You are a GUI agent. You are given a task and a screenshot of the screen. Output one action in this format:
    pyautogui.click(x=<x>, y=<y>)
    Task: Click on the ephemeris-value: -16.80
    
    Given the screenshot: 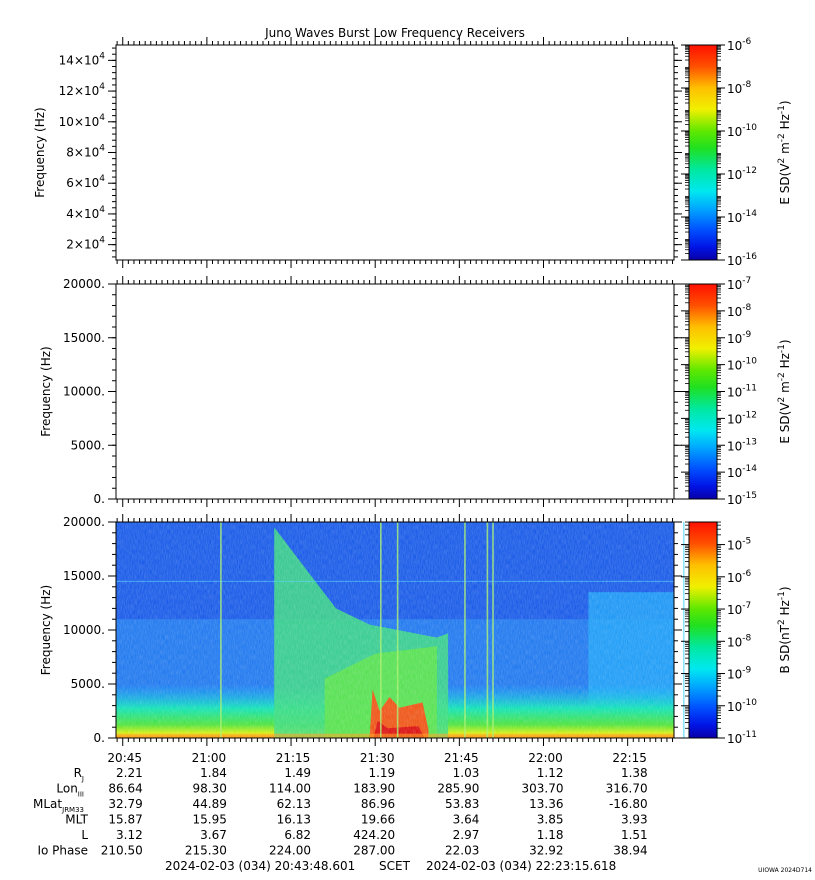 What is the action you would take?
    pyautogui.click(x=628, y=804)
    